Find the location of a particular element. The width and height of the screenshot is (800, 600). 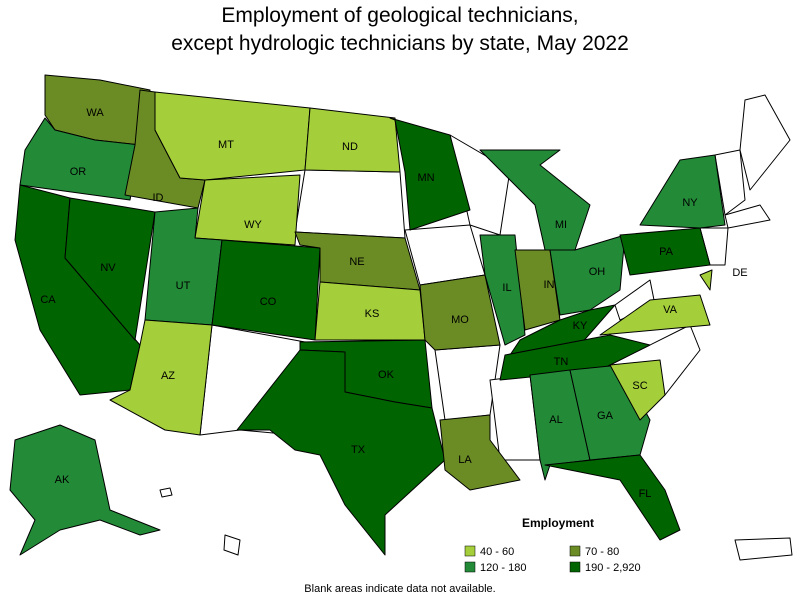

state-label: OK is located at coordinates (386, 375).